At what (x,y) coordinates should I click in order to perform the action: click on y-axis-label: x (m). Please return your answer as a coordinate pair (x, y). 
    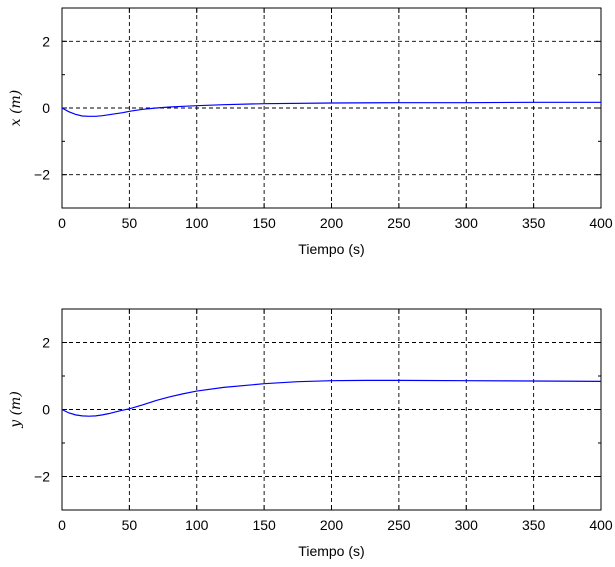
    Looking at the image, I should click on (16, 108).